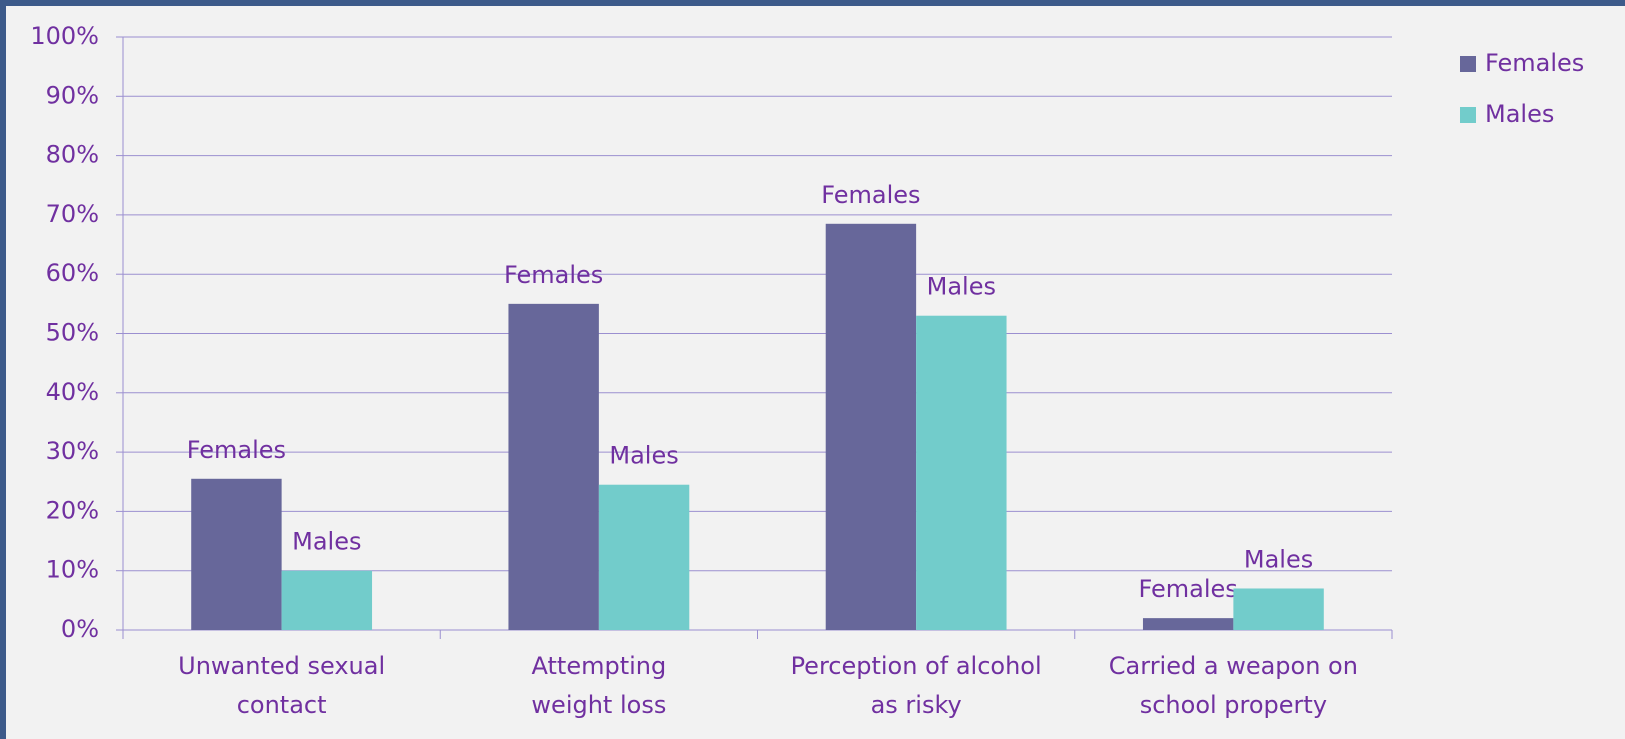 The image size is (1625, 739). Describe the element at coordinates (282, 685) in the screenshot. I see `x-tick-label: Unwanted sexual contact` at that location.